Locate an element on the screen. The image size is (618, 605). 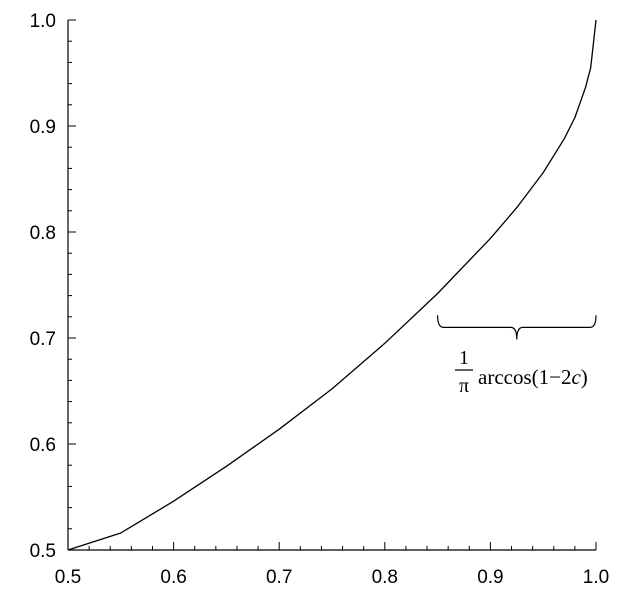
fraction-numerator: 1 is located at coordinates (464, 358).